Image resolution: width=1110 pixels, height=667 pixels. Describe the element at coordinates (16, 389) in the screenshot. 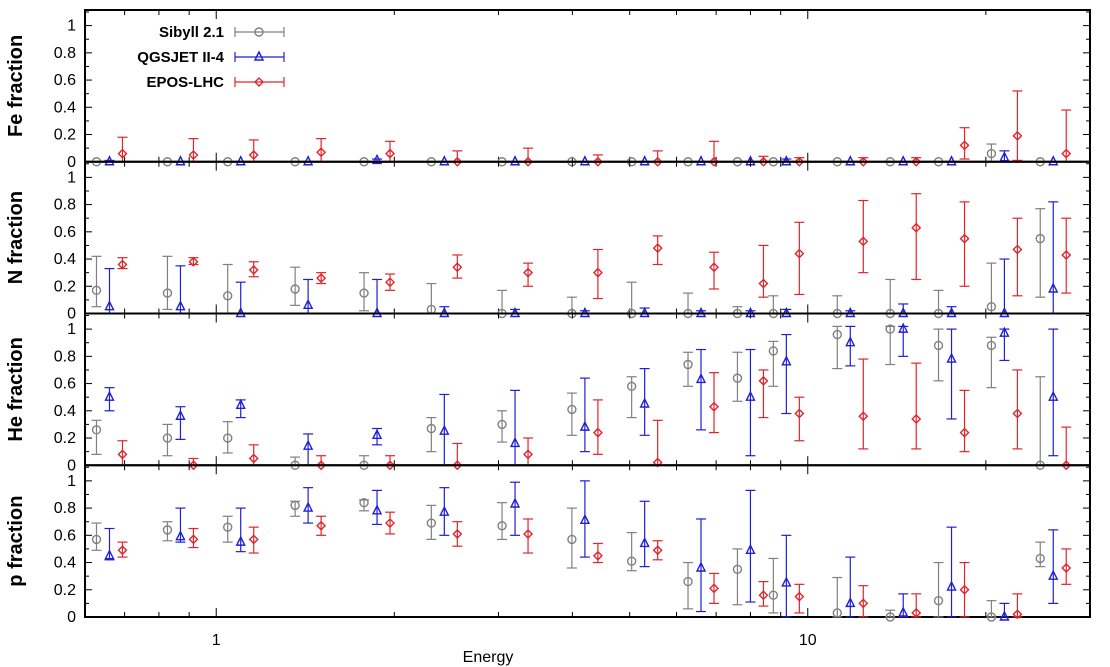

I see `y-axis-label: He fraction` at that location.